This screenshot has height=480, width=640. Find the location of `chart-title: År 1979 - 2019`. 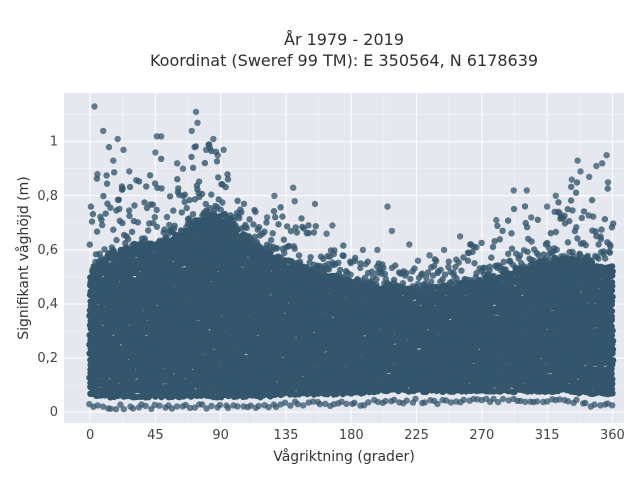

chart-title: År 1979 - 2019 is located at coordinates (344, 39).